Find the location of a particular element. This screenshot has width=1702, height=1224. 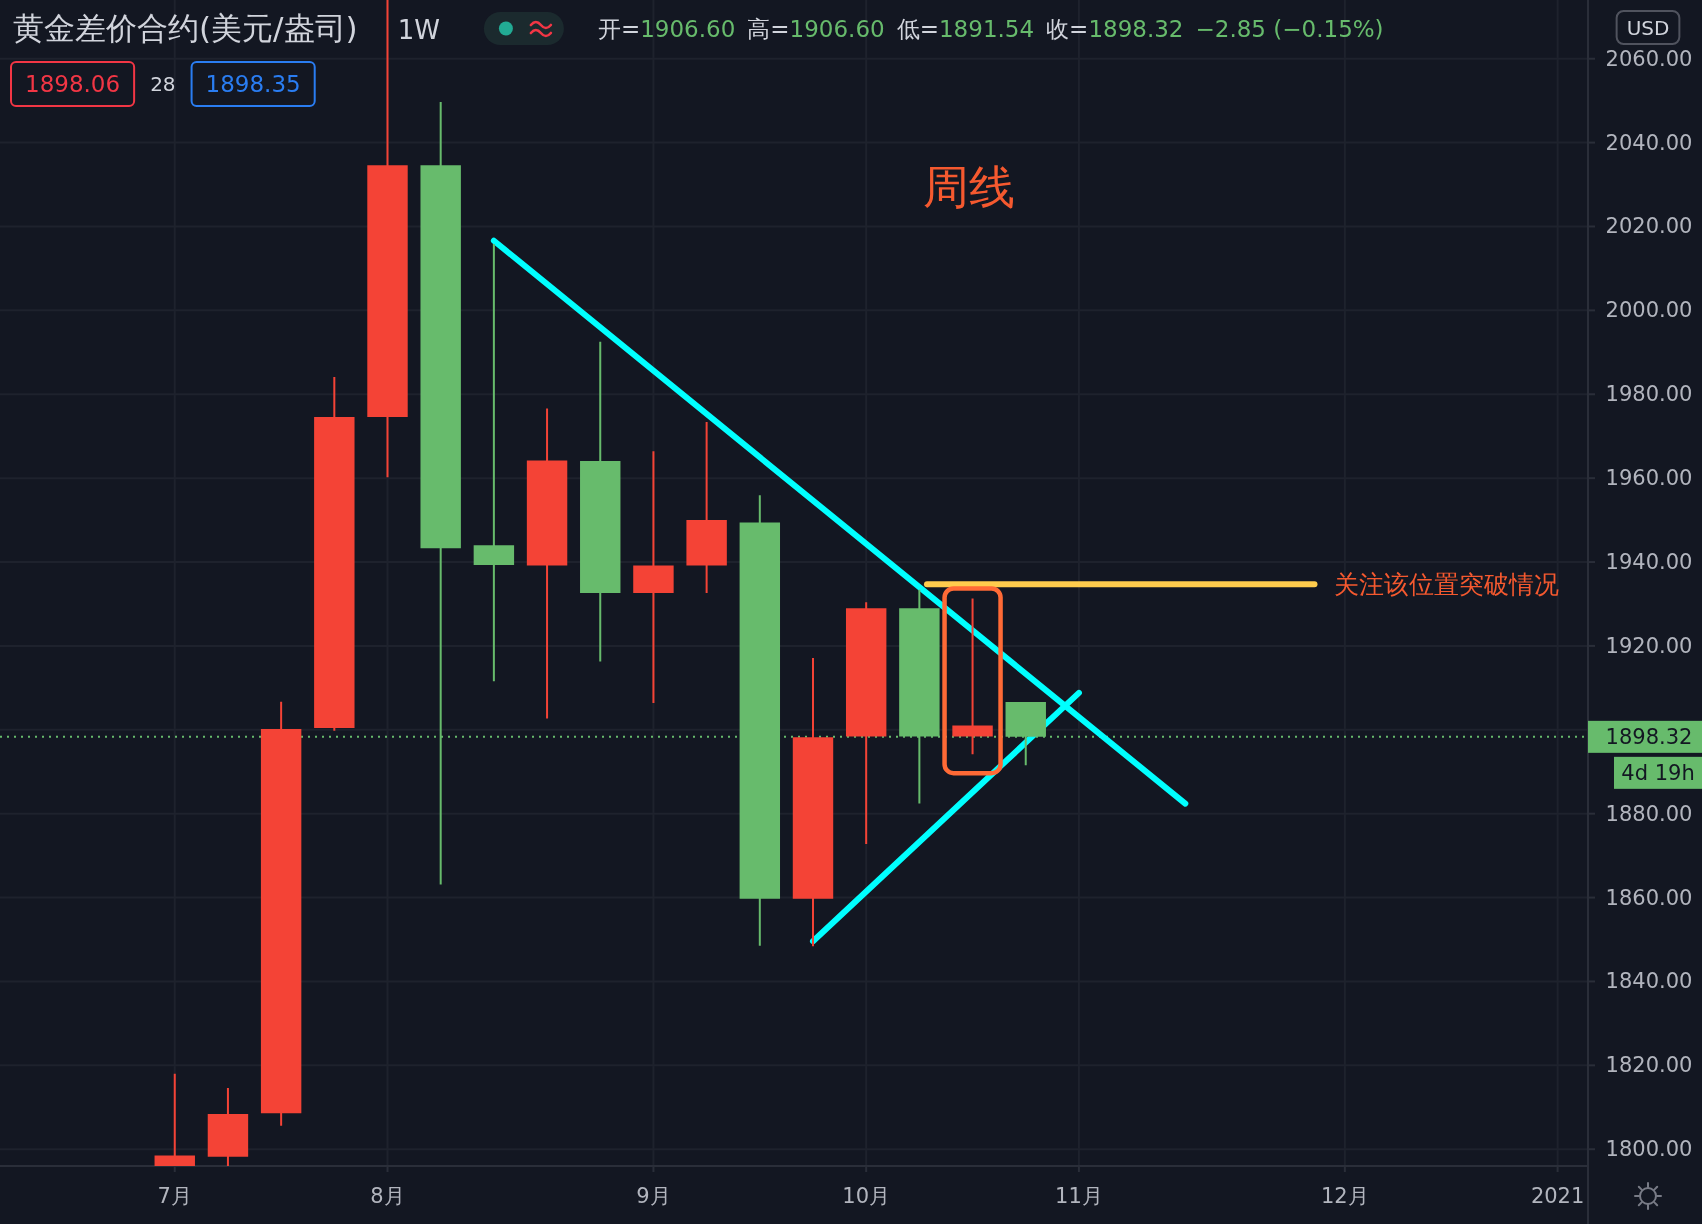

currency: USD is located at coordinates (1648, 27).